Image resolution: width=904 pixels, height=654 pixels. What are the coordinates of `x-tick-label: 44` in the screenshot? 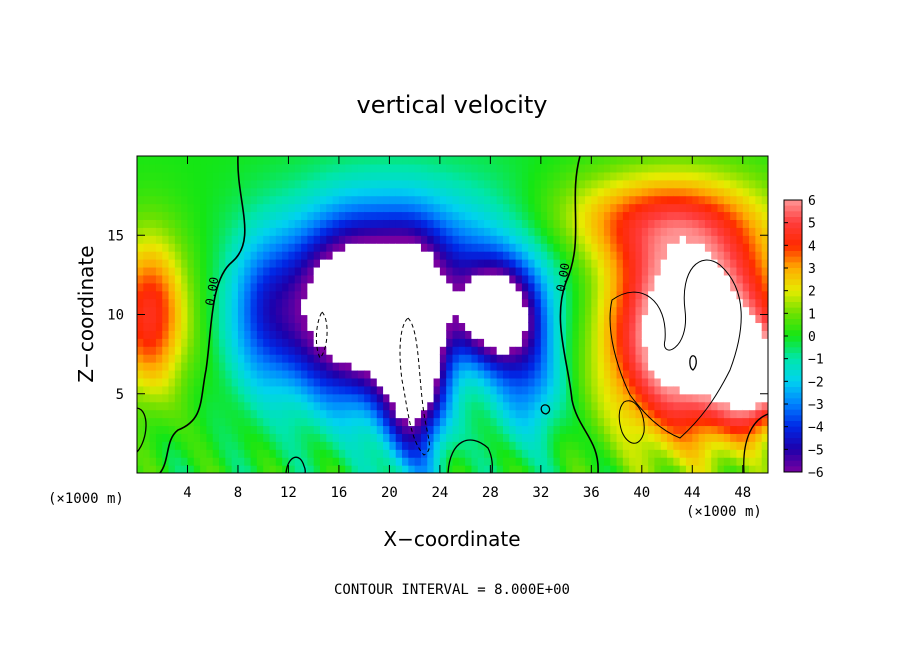 It's located at (692, 493).